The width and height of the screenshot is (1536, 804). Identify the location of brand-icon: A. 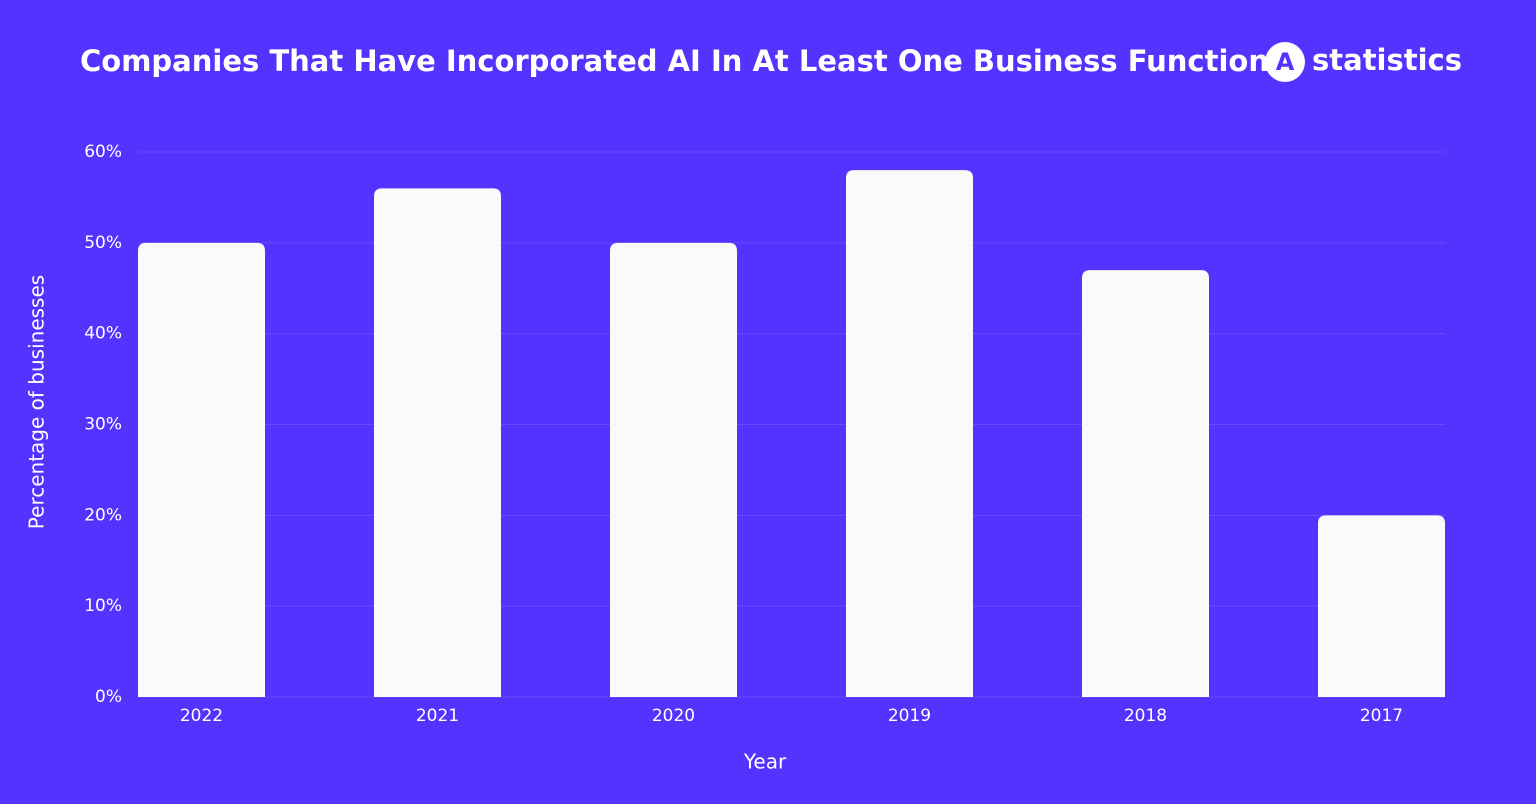
(1285, 62).